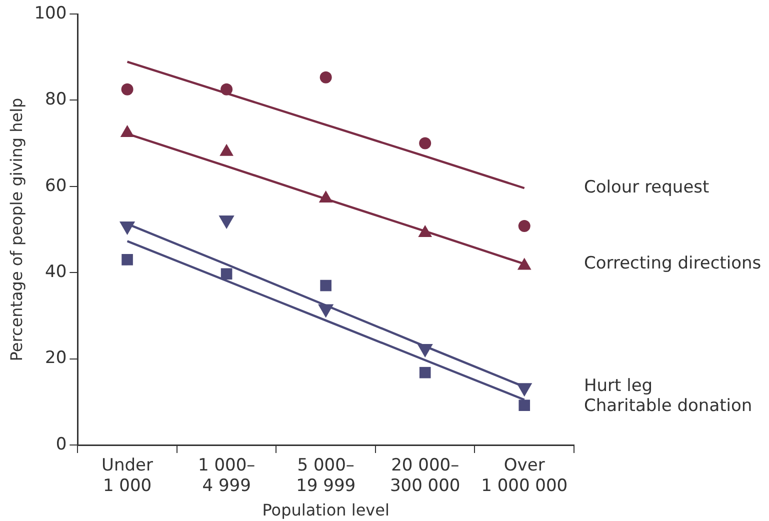 Image resolution: width=769 pixels, height=521 pixels. Describe the element at coordinates (647, 188) in the screenshot. I see `text: Colour request` at that location.